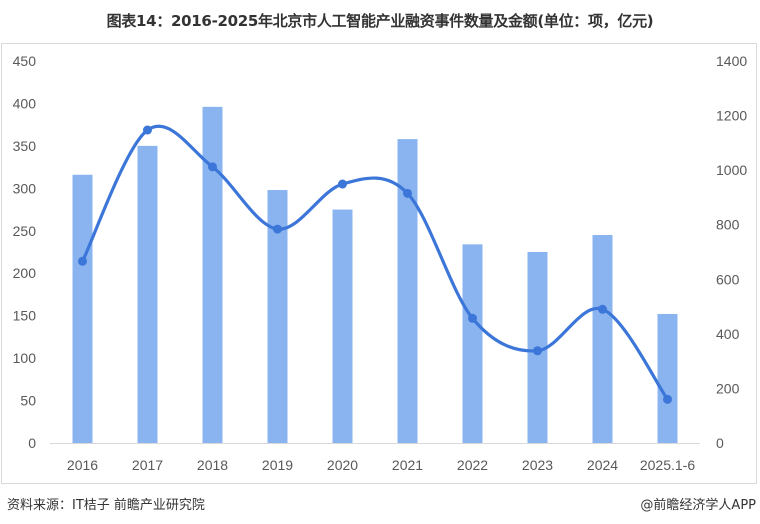 This screenshot has height=524, width=760. I want to click on right-axis-tick: 0, so click(720, 443).